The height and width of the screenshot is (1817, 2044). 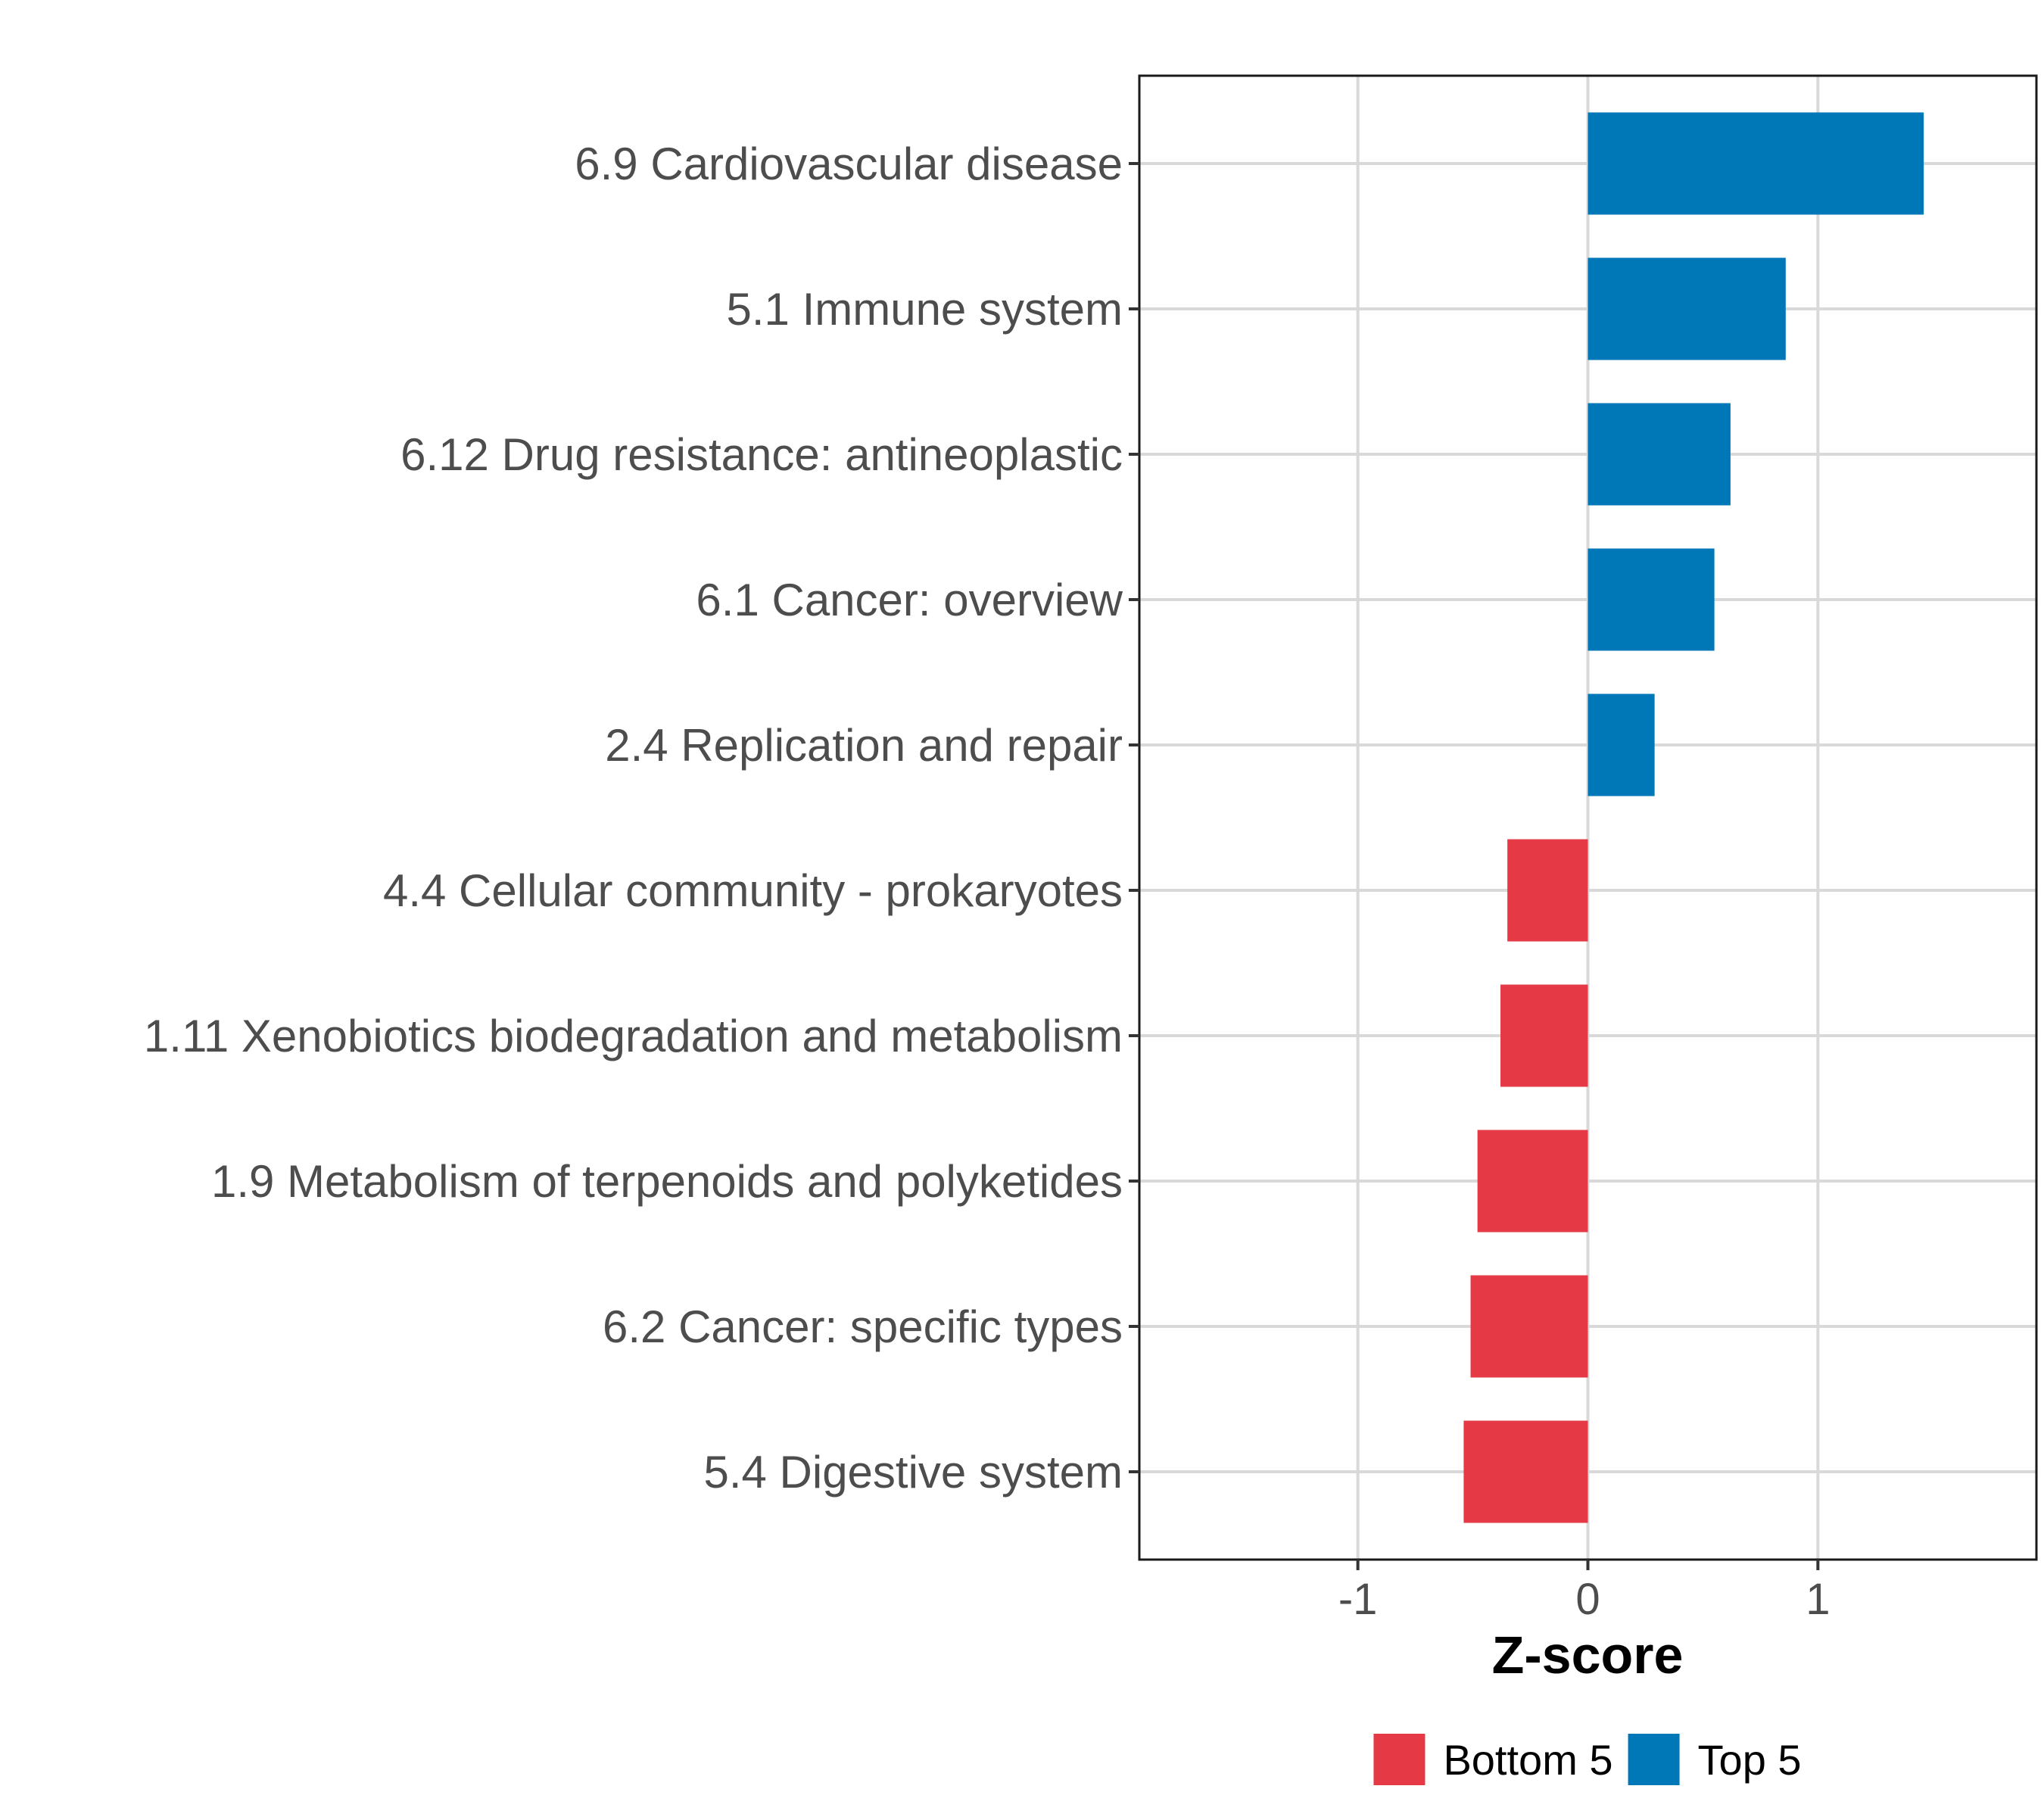 I want to click on y-tick-label: 2.4 Replication and repair, so click(x=864, y=745).